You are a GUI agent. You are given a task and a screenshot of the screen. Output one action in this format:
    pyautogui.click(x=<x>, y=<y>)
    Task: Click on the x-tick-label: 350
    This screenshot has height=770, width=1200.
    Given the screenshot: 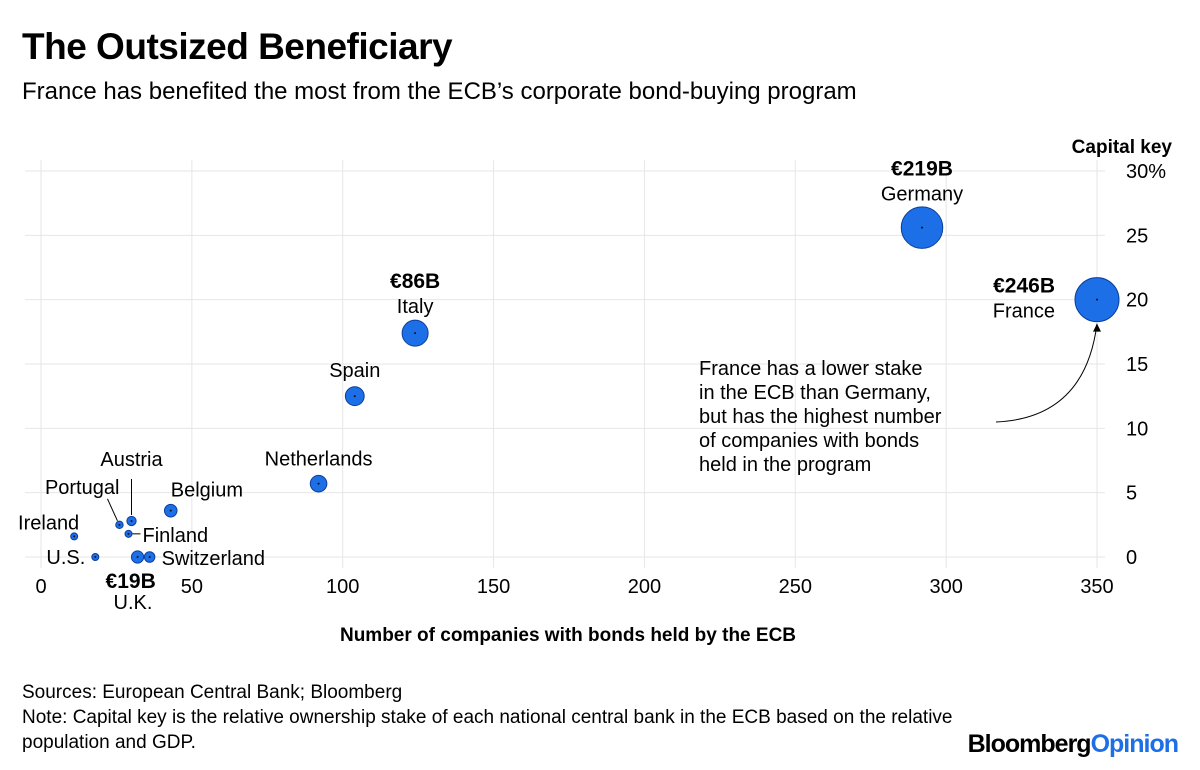 What is the action you would take?
    pyautogui.click(x=1096, y=587)
    